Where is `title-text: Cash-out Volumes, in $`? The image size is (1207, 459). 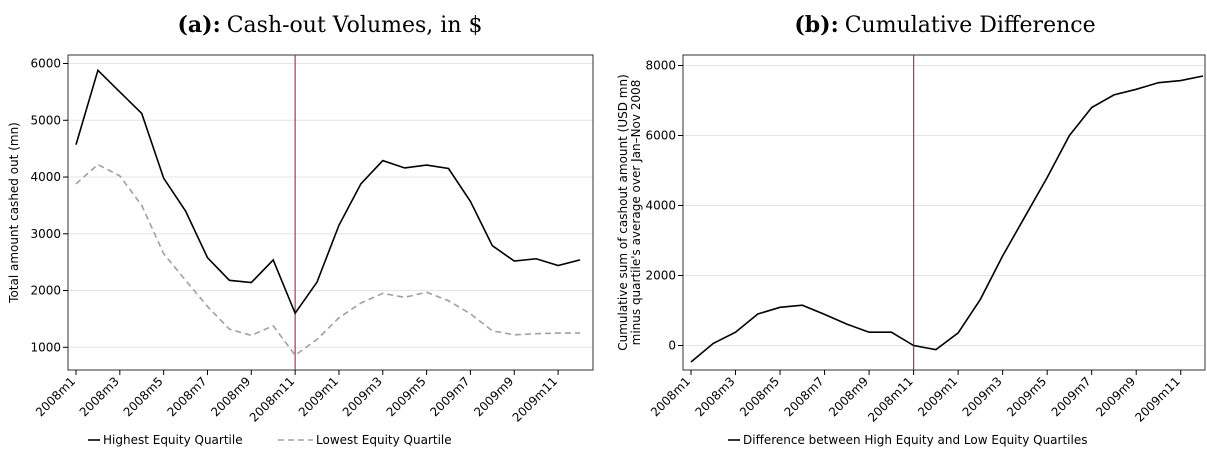 title-text: Cash-out Volumes, in $ is located at coordinates (355, 25).